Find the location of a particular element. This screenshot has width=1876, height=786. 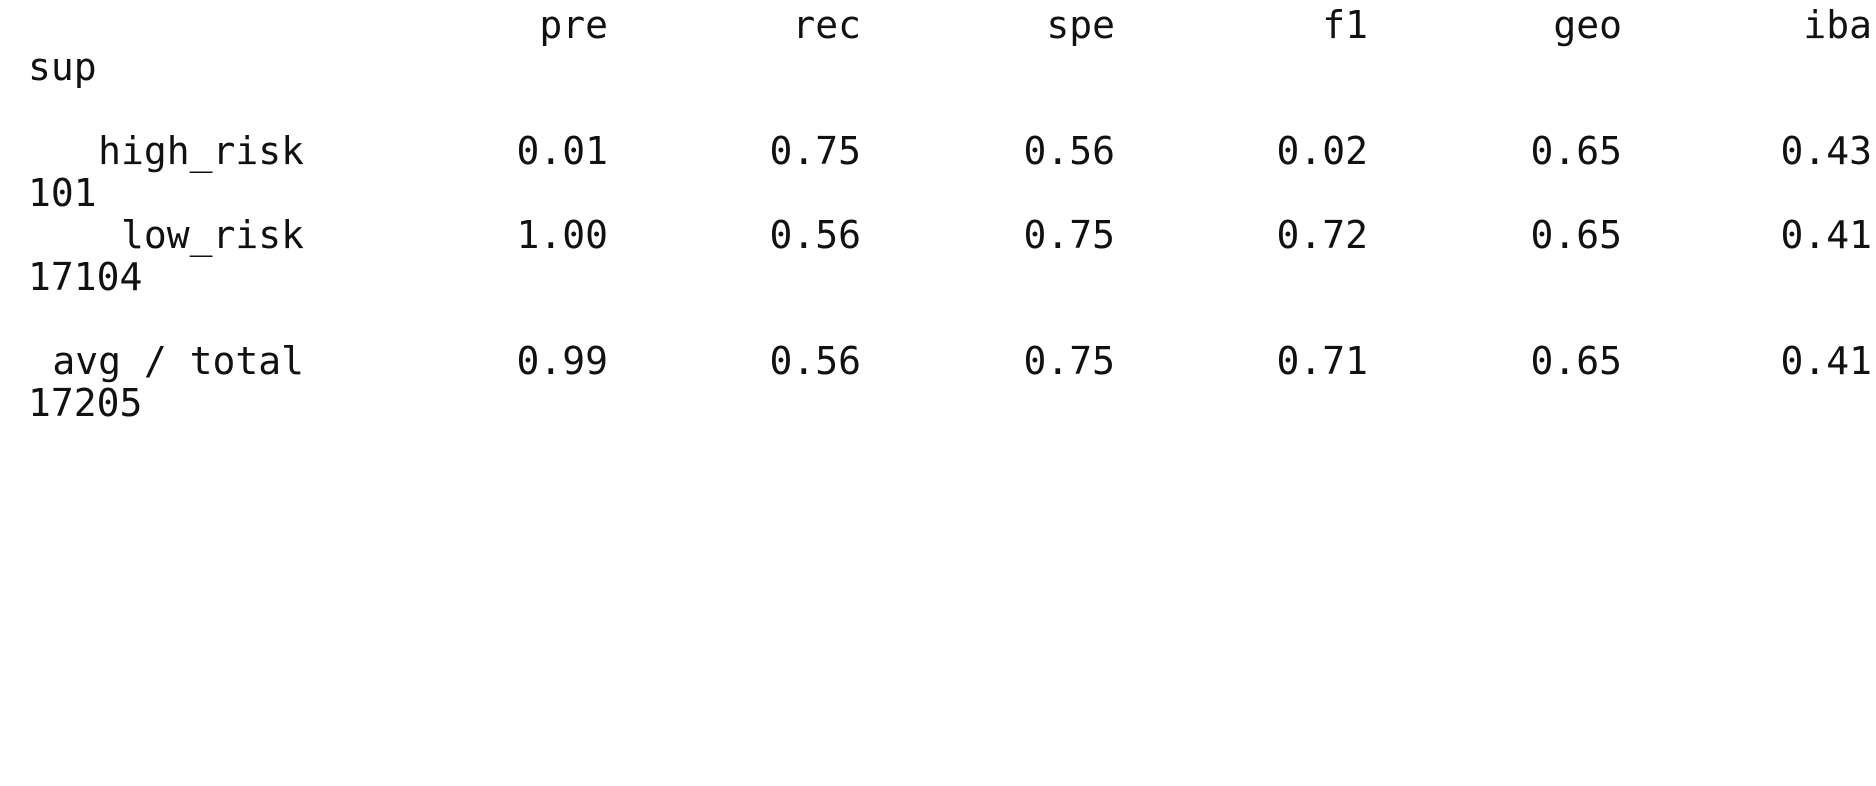

column-header-iba: iba is located at coordinates (1837, 25).